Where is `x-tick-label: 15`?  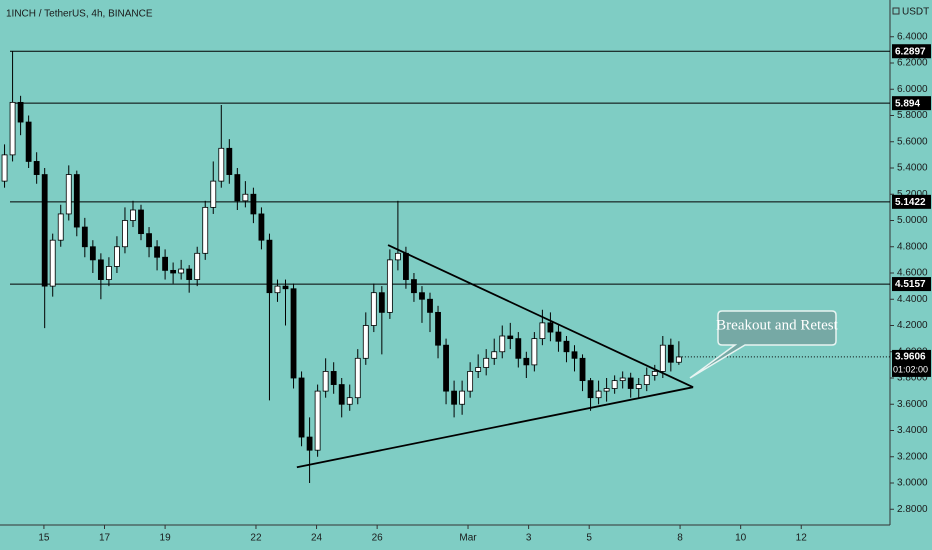 x-tick-label: 15 is located at coordinates (44, 538).